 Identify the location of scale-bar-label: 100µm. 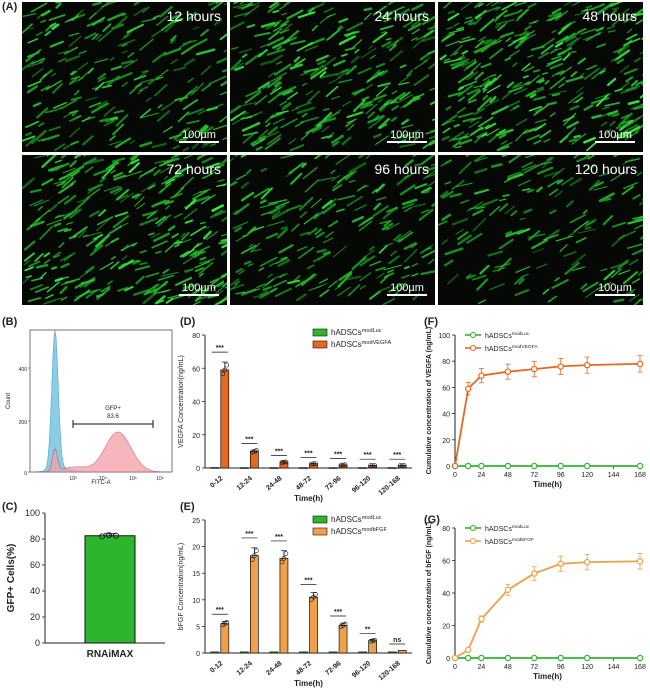
(615, 288).